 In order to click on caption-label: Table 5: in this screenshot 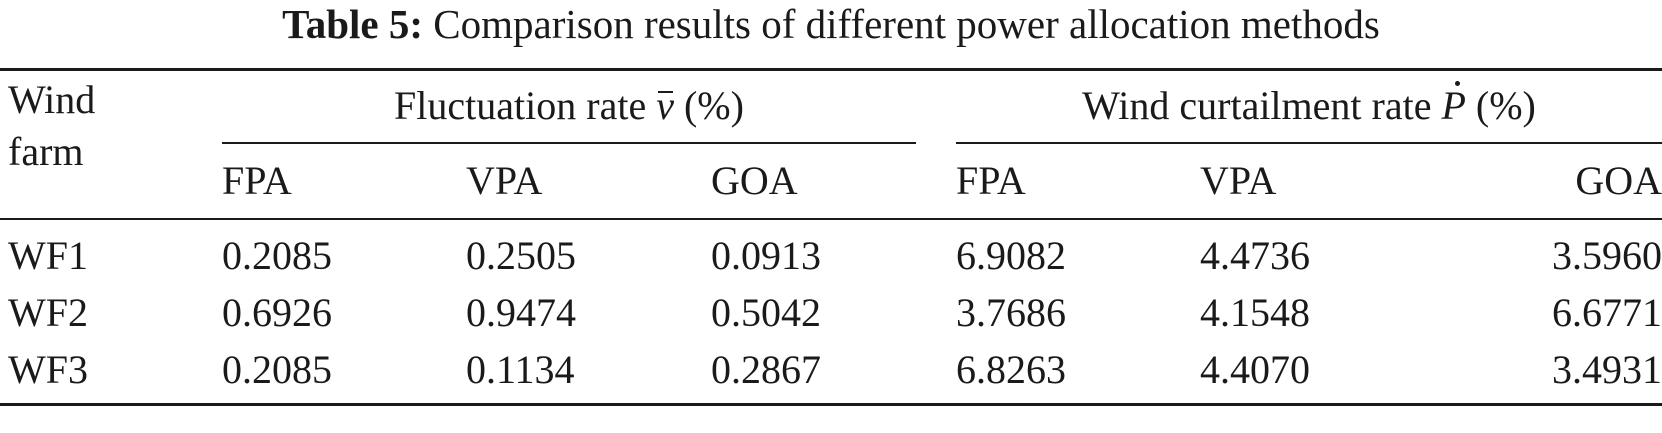, I will do `click(353, 24)`.